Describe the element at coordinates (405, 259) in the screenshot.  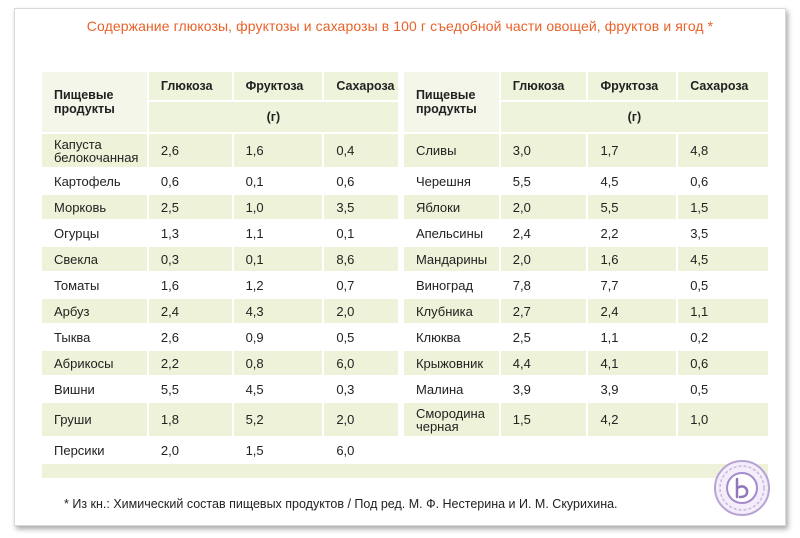
I see `table-row: Свекла 0,3 0,1 8,6 Мандарины 2,0 1,6 4,5` at that location.